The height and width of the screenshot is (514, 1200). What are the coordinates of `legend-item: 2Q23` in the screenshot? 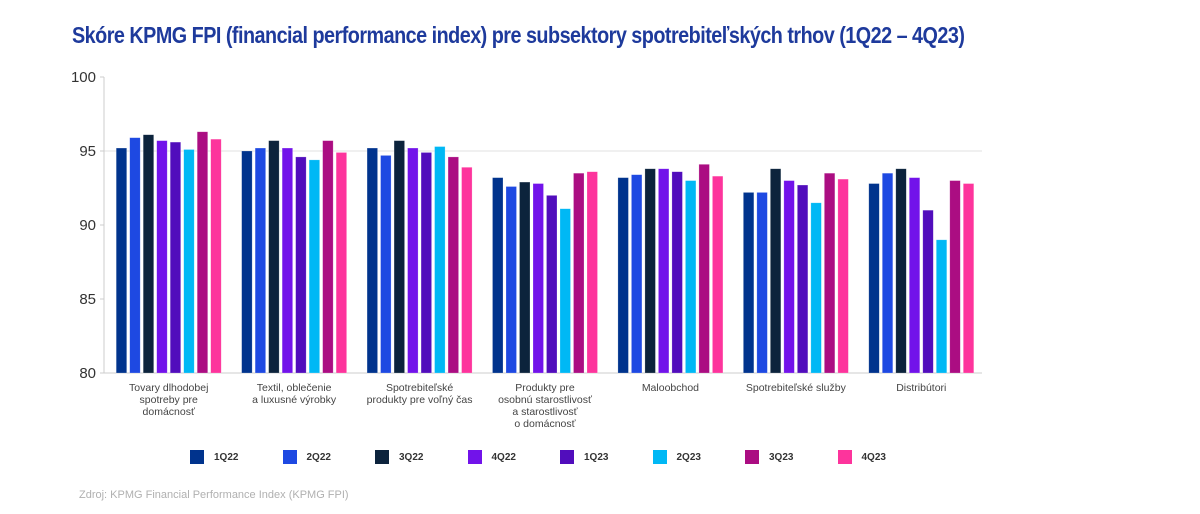 It's located at (676, 457).